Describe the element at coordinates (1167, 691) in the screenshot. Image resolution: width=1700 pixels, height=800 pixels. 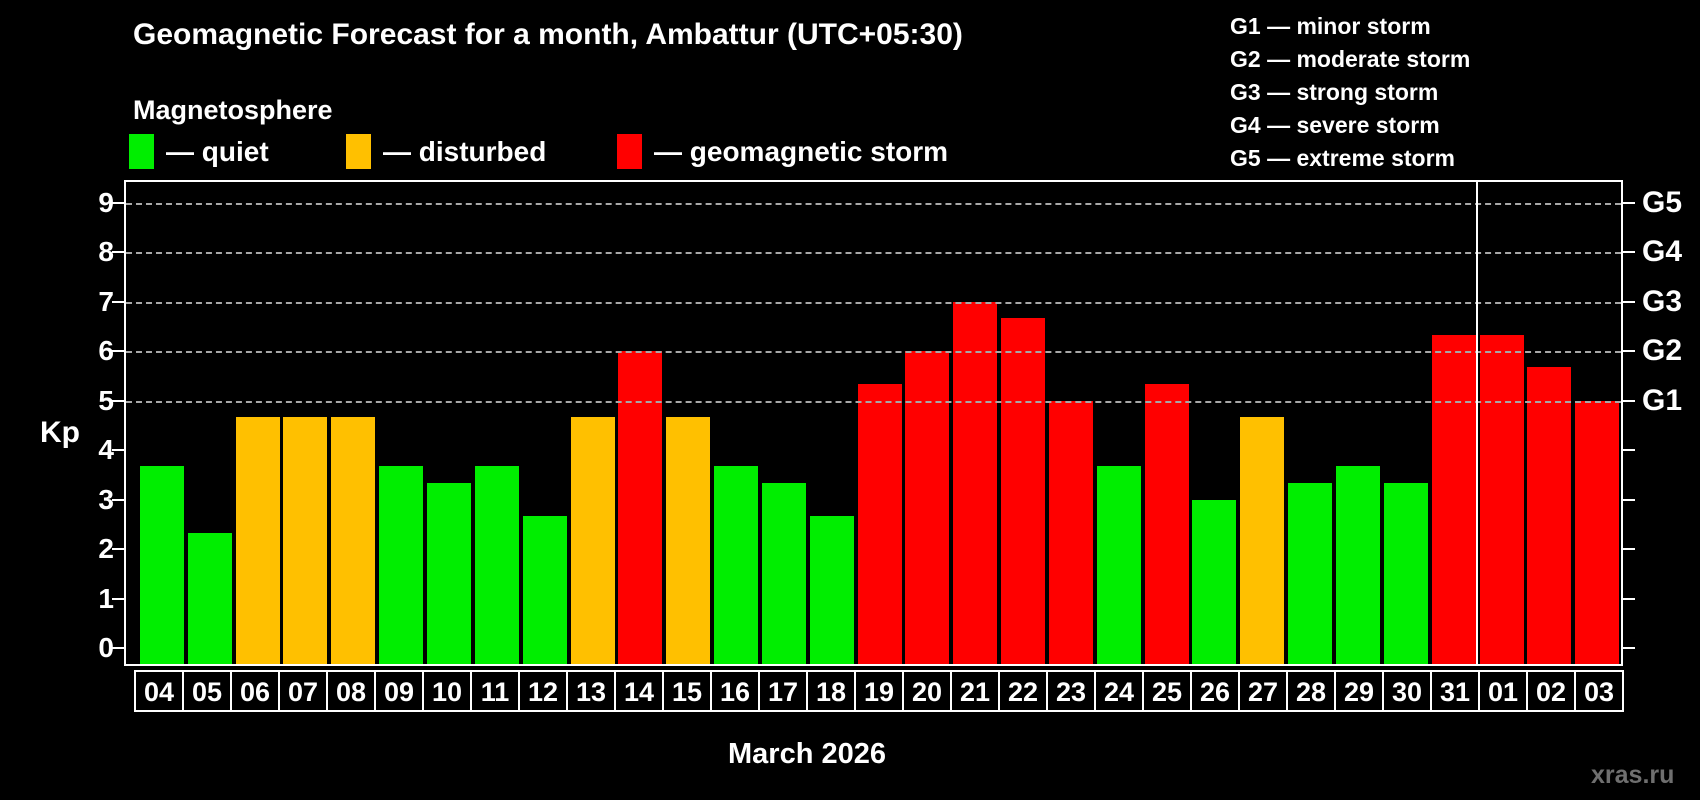
I see `day-label-25: 25` at that location.